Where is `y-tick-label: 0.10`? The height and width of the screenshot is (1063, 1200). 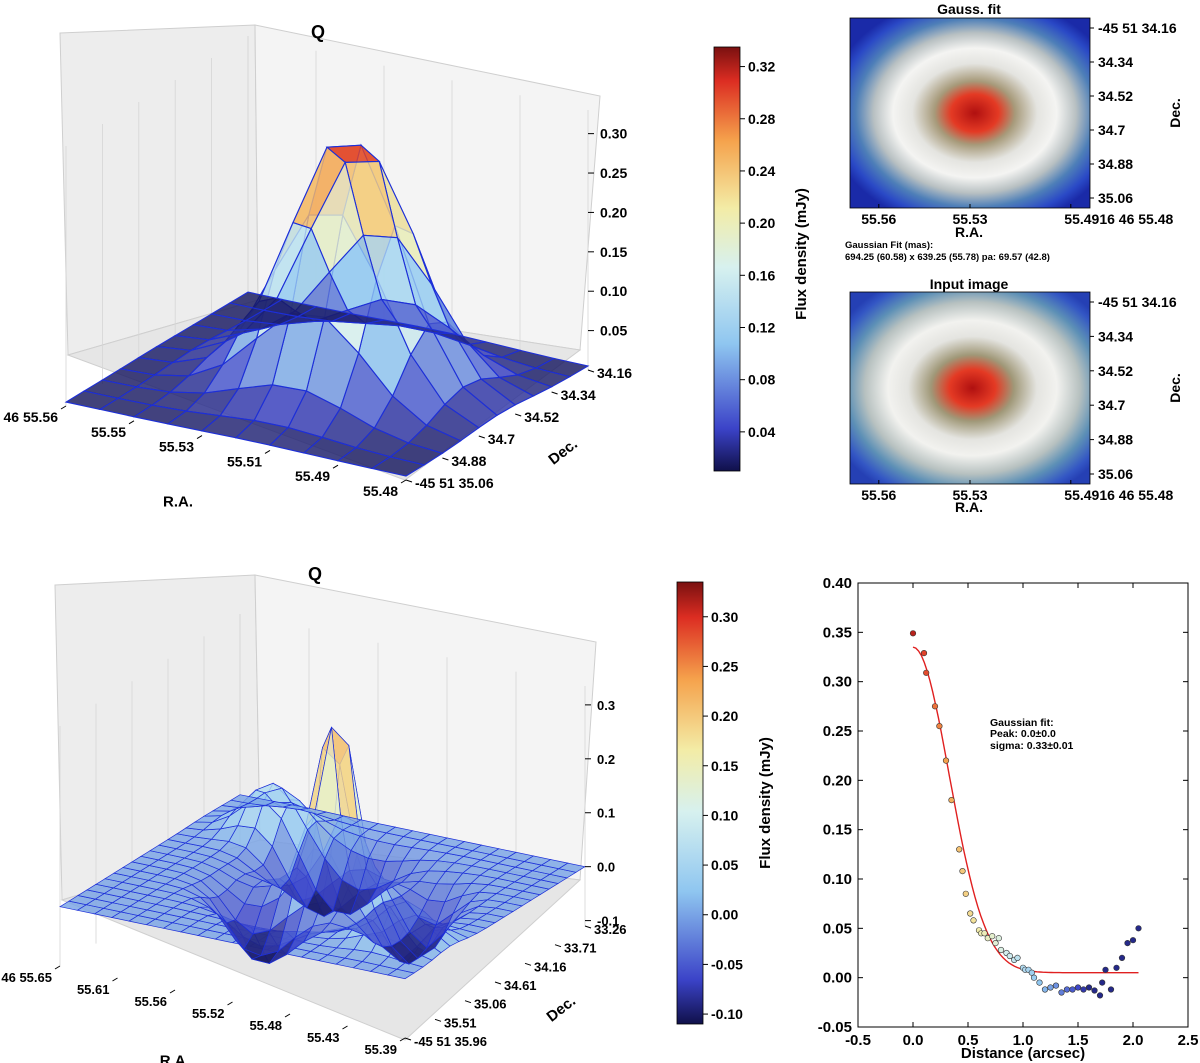 y-tick-label: 0.10 is located at coordinates (837, 879).